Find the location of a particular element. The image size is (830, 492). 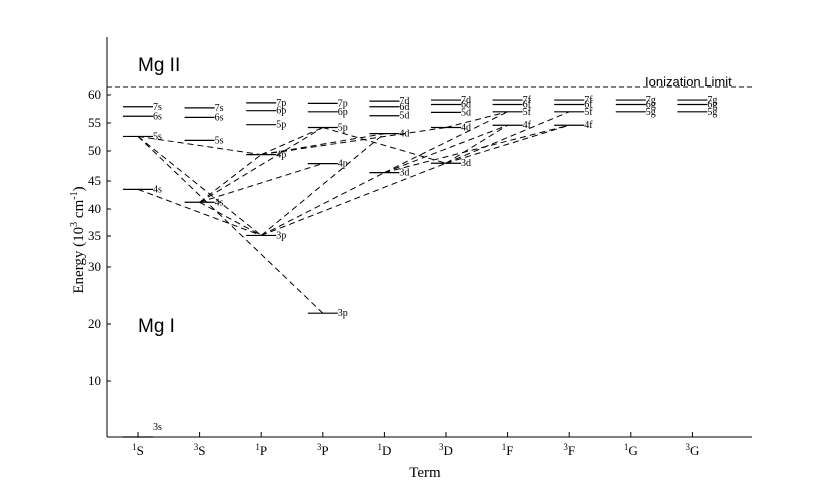

level-label-1G-5g: 5g is located at coordinates (651, 112).